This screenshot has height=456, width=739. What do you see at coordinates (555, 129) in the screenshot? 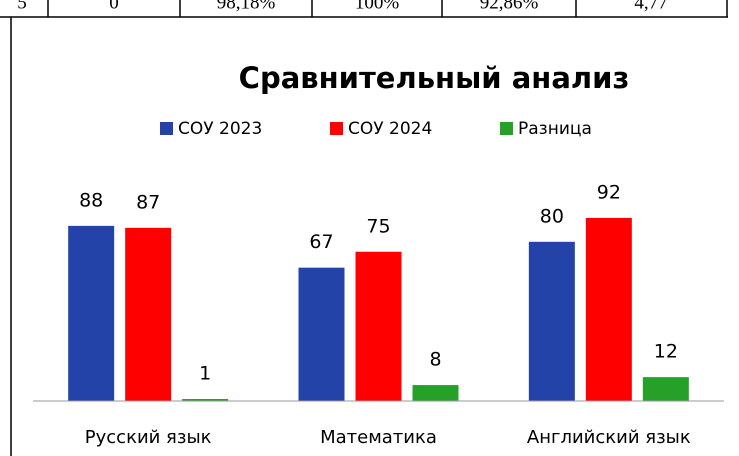
I see `legend-label: Разница` at bounding box center [555, 129].